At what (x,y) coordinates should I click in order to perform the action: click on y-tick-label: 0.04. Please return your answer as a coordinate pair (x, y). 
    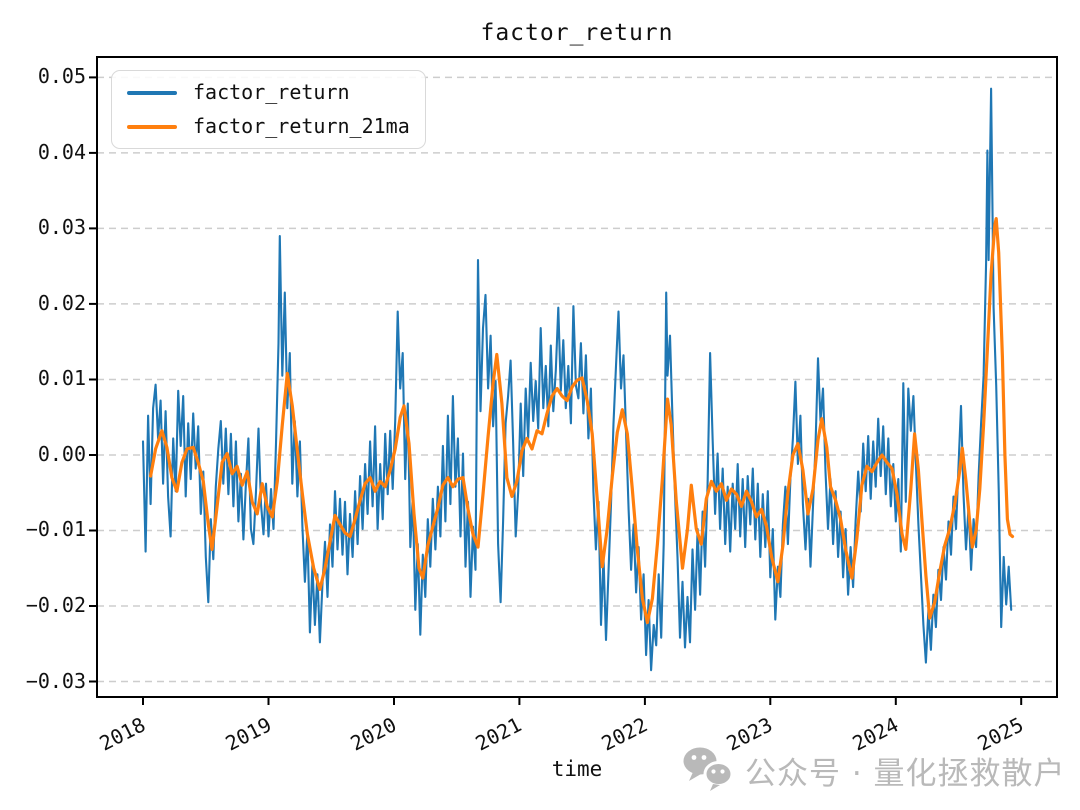
    Looking at the image, I should click on (61, 151).